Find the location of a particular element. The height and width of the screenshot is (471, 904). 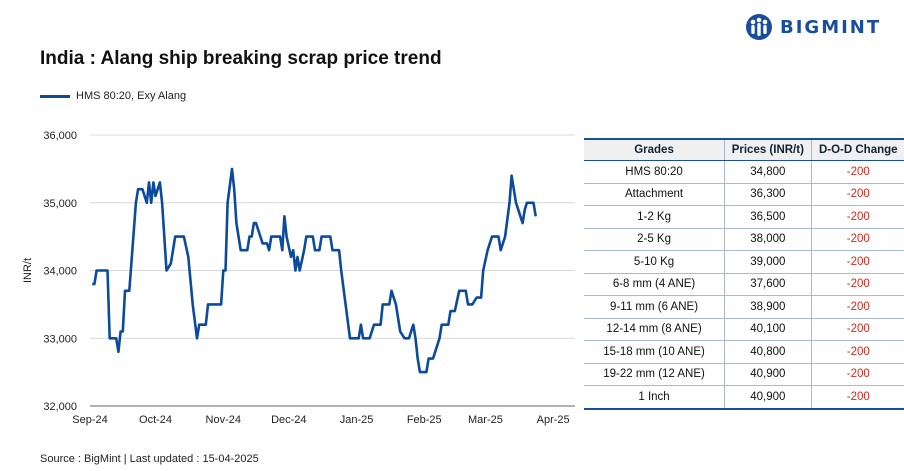

table-row: HMS 80:20 34,800 -200 is located at coordinates (744, 172).